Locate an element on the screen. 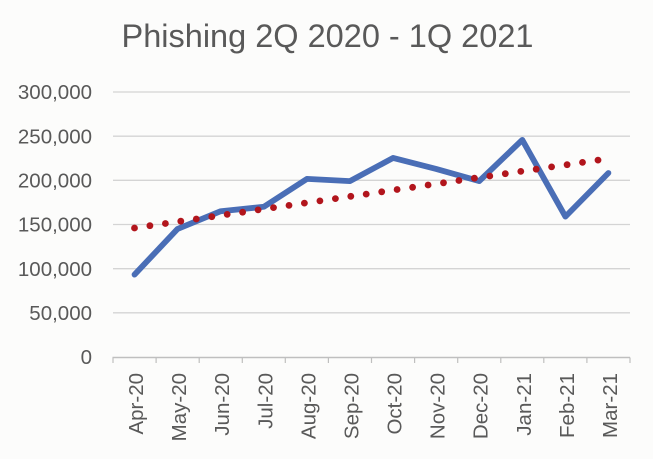  svg-text: Jun-20 is located at coordinates (222, 404).